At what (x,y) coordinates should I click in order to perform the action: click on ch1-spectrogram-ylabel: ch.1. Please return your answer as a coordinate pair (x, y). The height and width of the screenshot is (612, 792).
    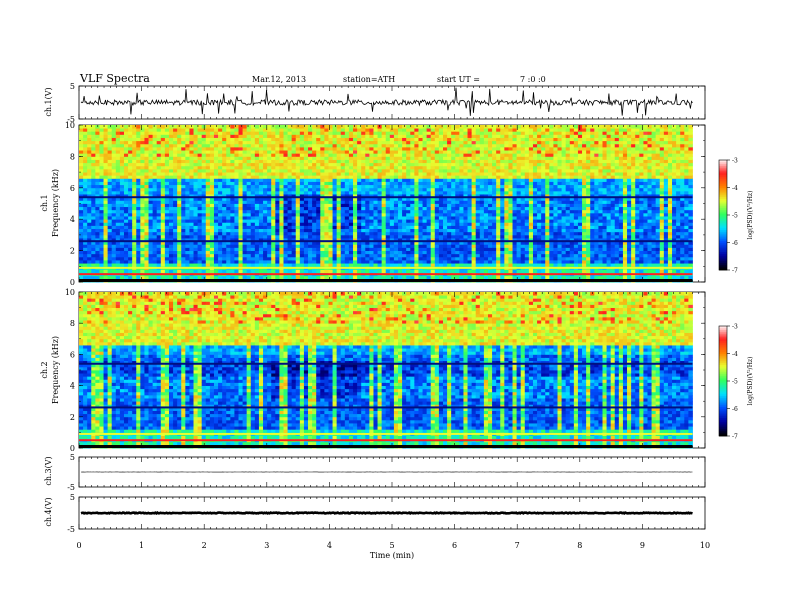
    Looking at the image, I should click on (44, 202).